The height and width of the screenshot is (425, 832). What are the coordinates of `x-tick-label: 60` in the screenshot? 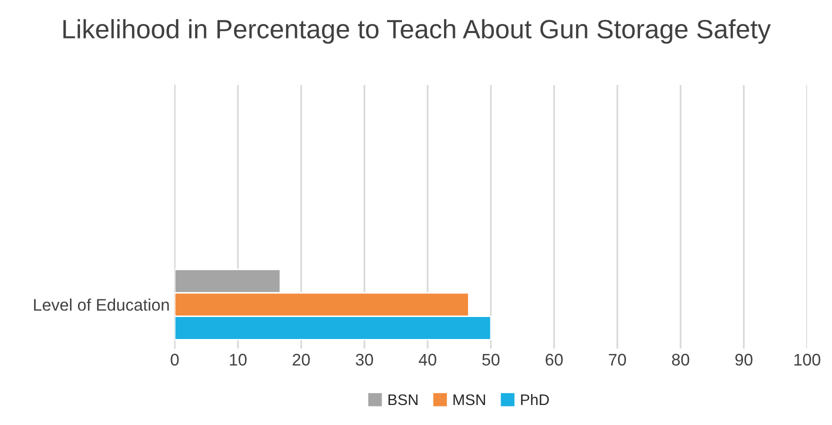 It's located at (554, 360).